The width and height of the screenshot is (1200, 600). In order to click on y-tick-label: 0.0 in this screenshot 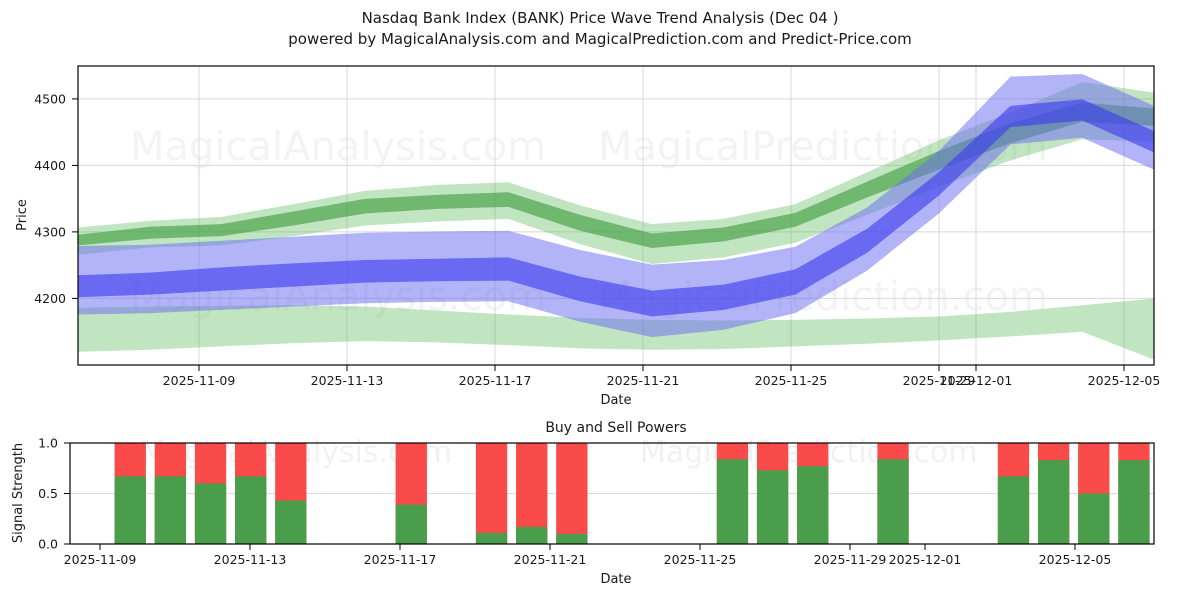, I will do `click(48, 544)`.